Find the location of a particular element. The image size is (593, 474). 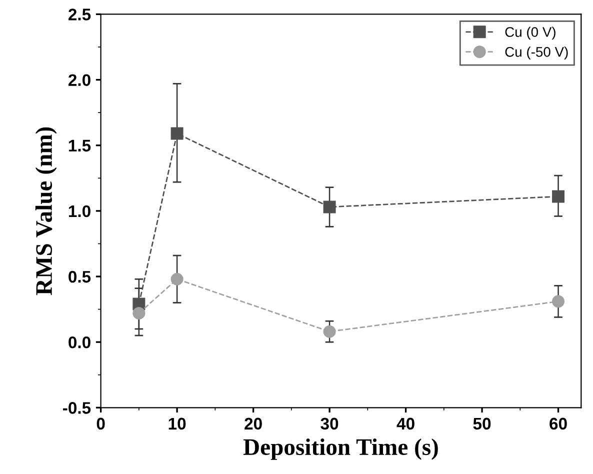

y-tick-label: 1.0 is located at coordinates (79, 211).